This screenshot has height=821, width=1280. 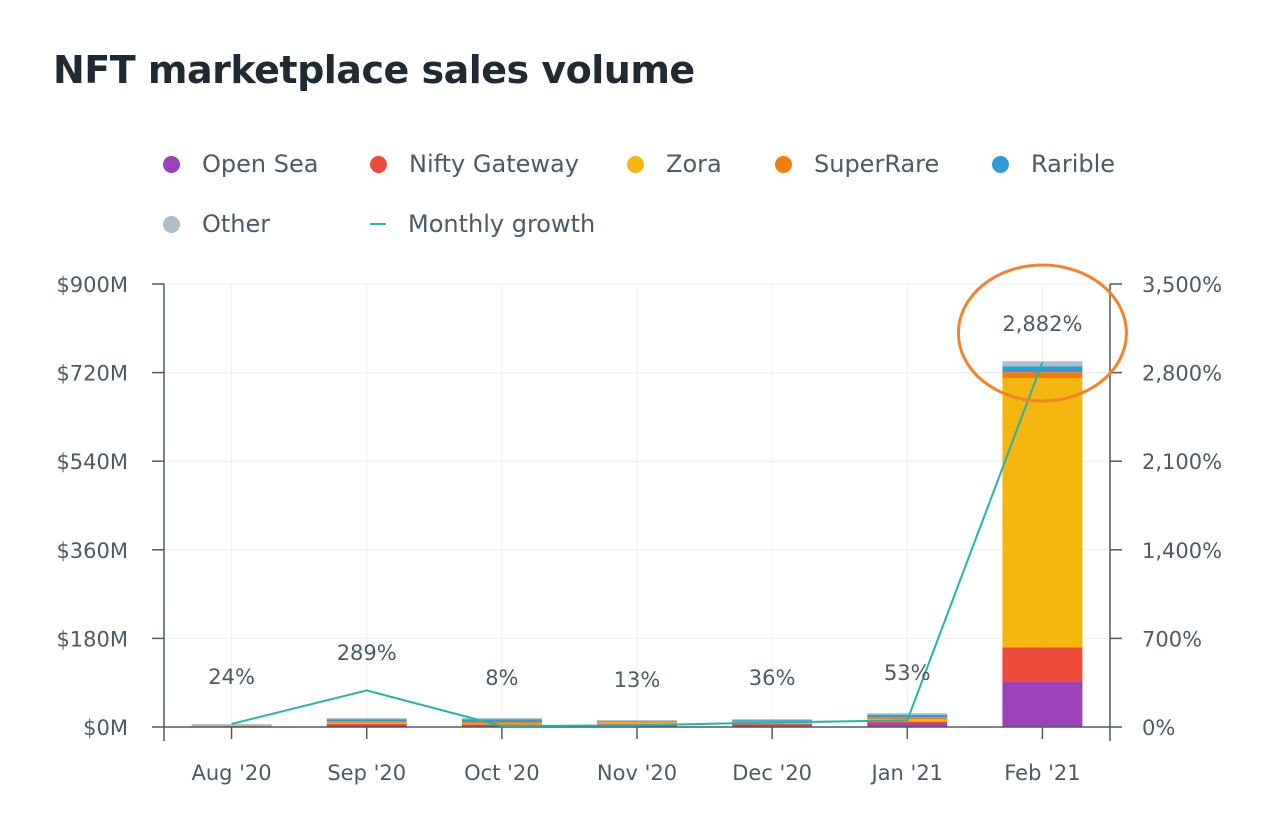 What do you see at coordinates (1073, 164) in the screenshot?
I see `legend-label: Rarible` at bounding box center [1073, 164].